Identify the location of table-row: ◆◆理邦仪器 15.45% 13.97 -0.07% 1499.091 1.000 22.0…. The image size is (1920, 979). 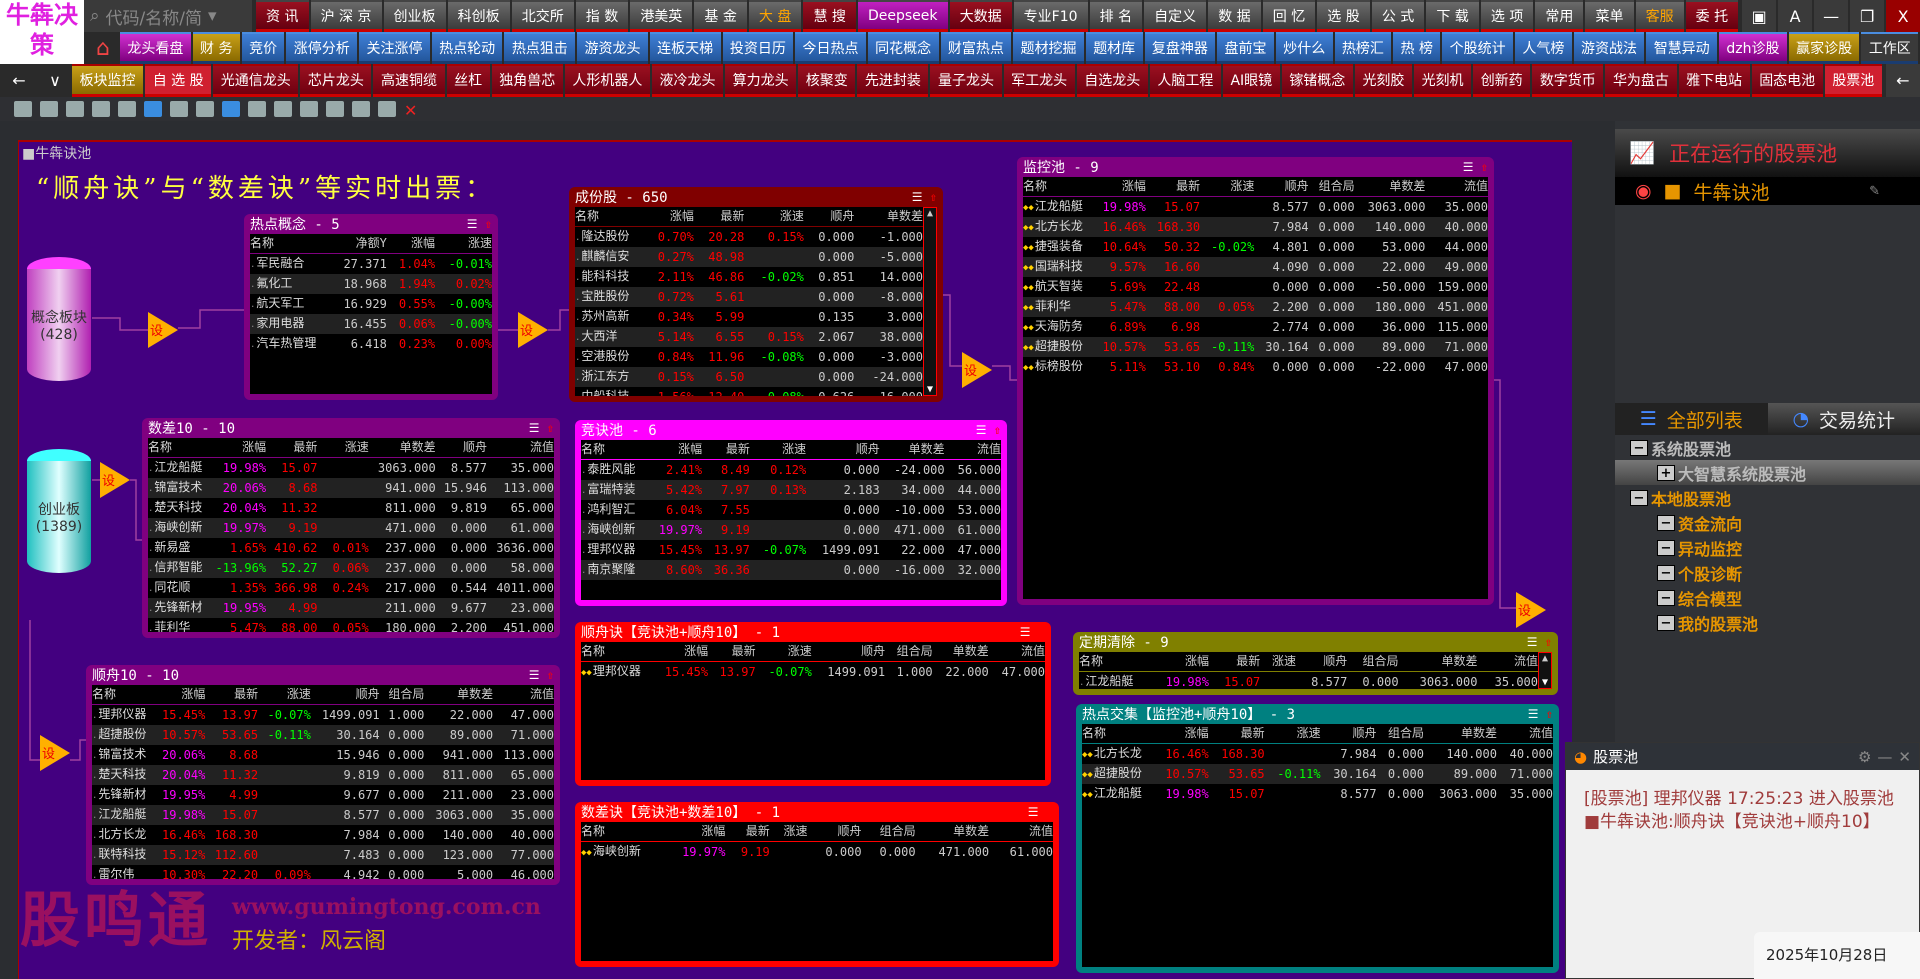
(813, 671).